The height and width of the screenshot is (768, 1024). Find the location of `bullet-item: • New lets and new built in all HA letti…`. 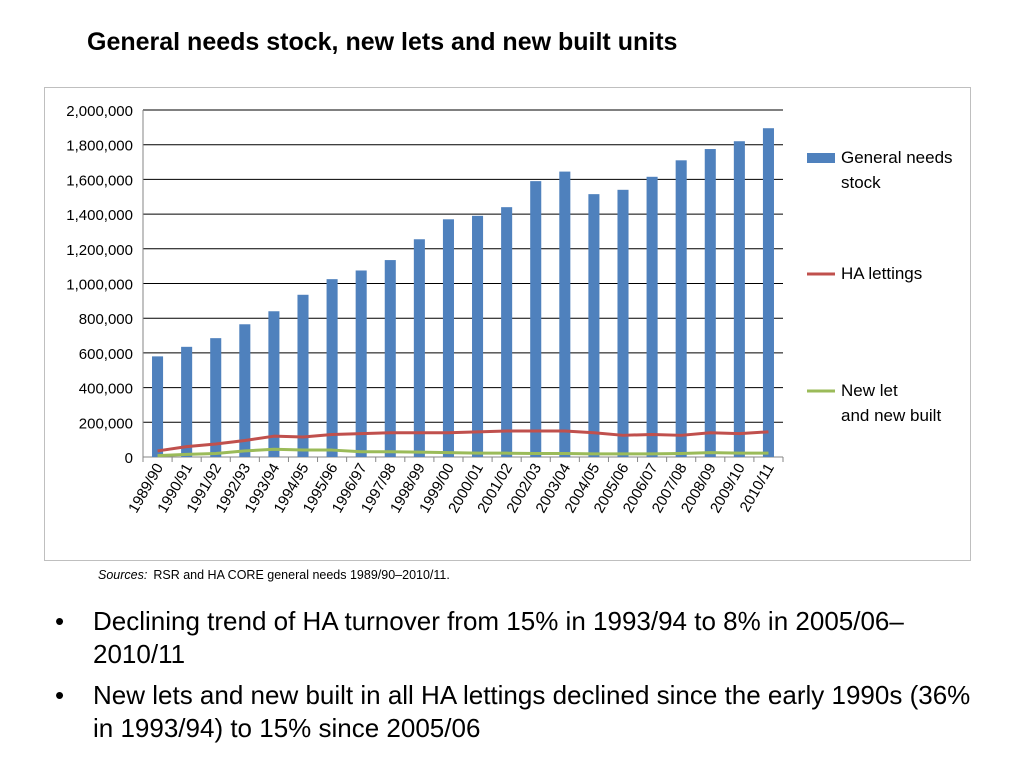

bullet-item: • New lets and new built in all HA letti… is located at coordinates (515, 712).